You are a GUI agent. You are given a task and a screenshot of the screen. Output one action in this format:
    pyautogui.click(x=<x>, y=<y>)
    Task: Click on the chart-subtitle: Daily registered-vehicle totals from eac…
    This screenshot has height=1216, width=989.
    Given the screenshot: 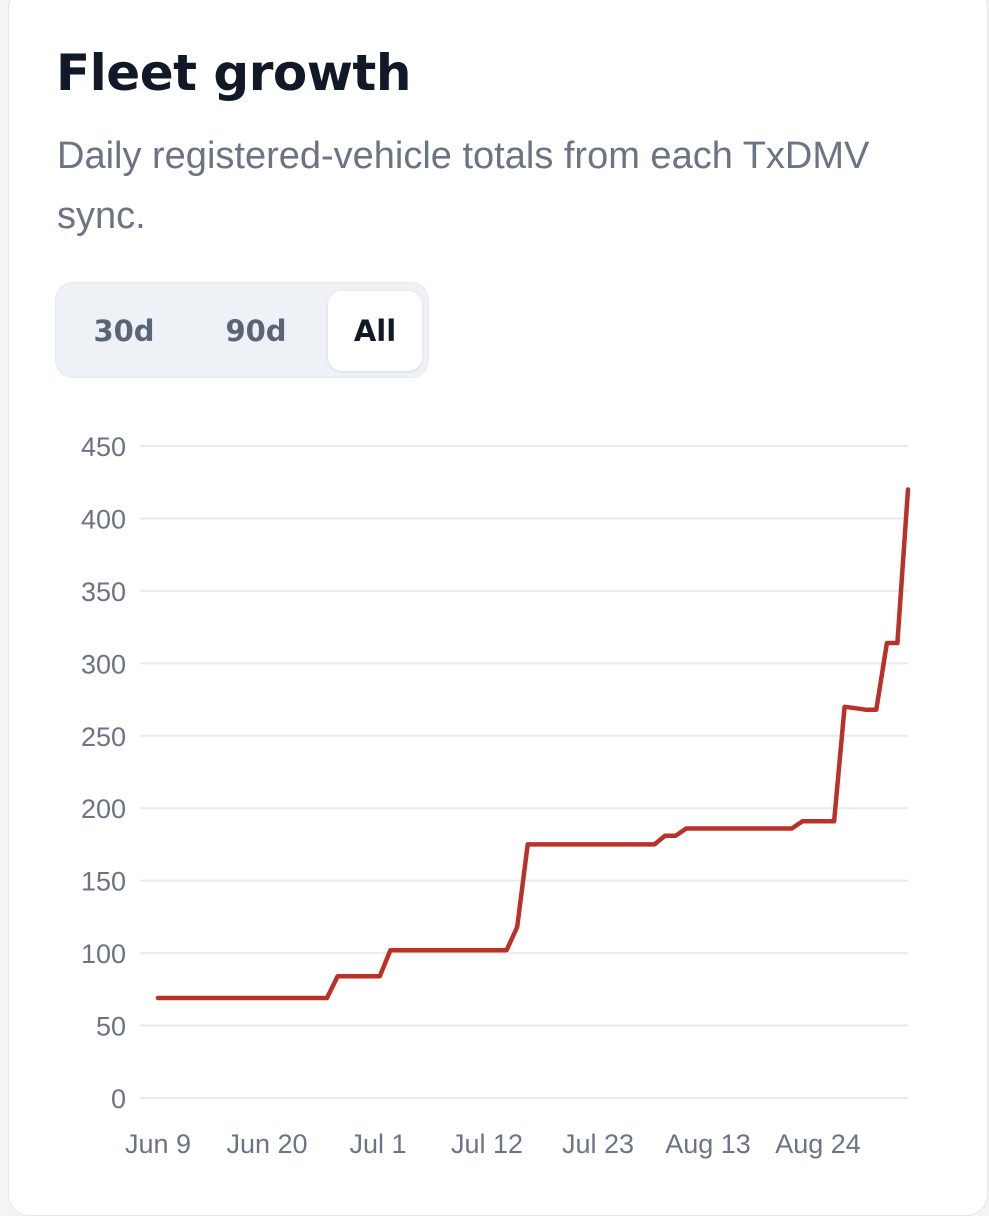 What is the action you would take?
    pyautogui.click(x=463, y=186)
    